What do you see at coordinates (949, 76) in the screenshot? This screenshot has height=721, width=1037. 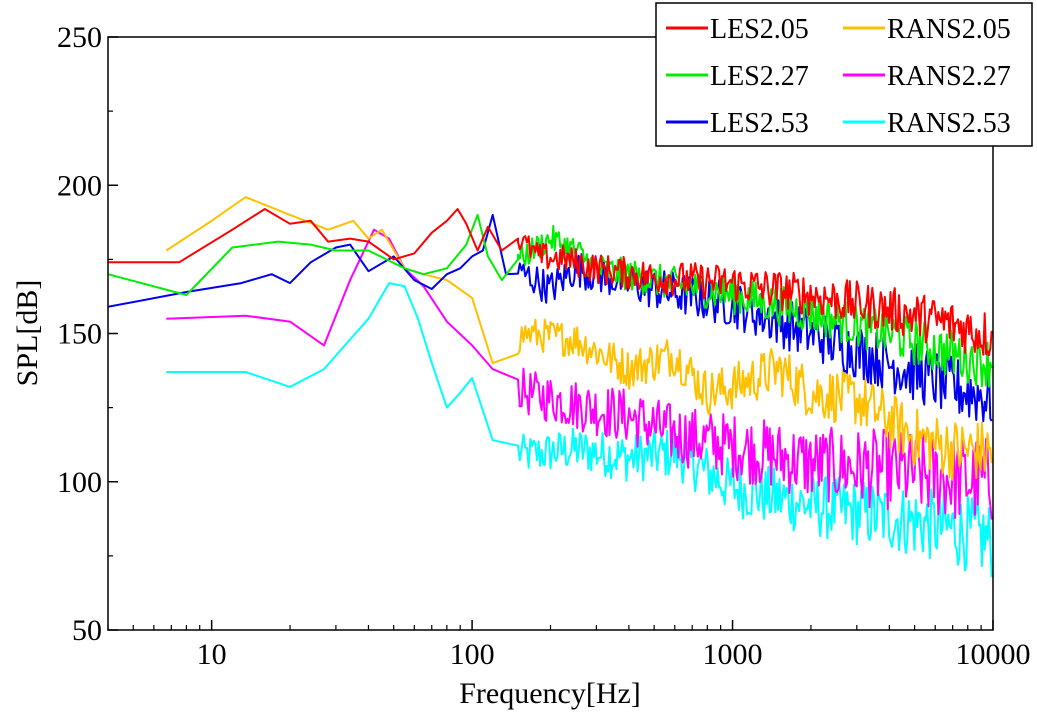 I see `legend-label: RANS2.27` at bounding box center [949, 76].